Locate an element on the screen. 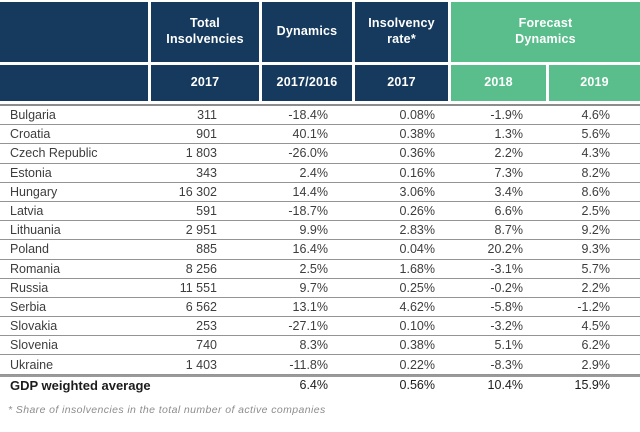 Image resolution: width=640 pixels, height=432 pixels. cell-insolvency-rate: 0.38% is located at coordinates (417, 345).